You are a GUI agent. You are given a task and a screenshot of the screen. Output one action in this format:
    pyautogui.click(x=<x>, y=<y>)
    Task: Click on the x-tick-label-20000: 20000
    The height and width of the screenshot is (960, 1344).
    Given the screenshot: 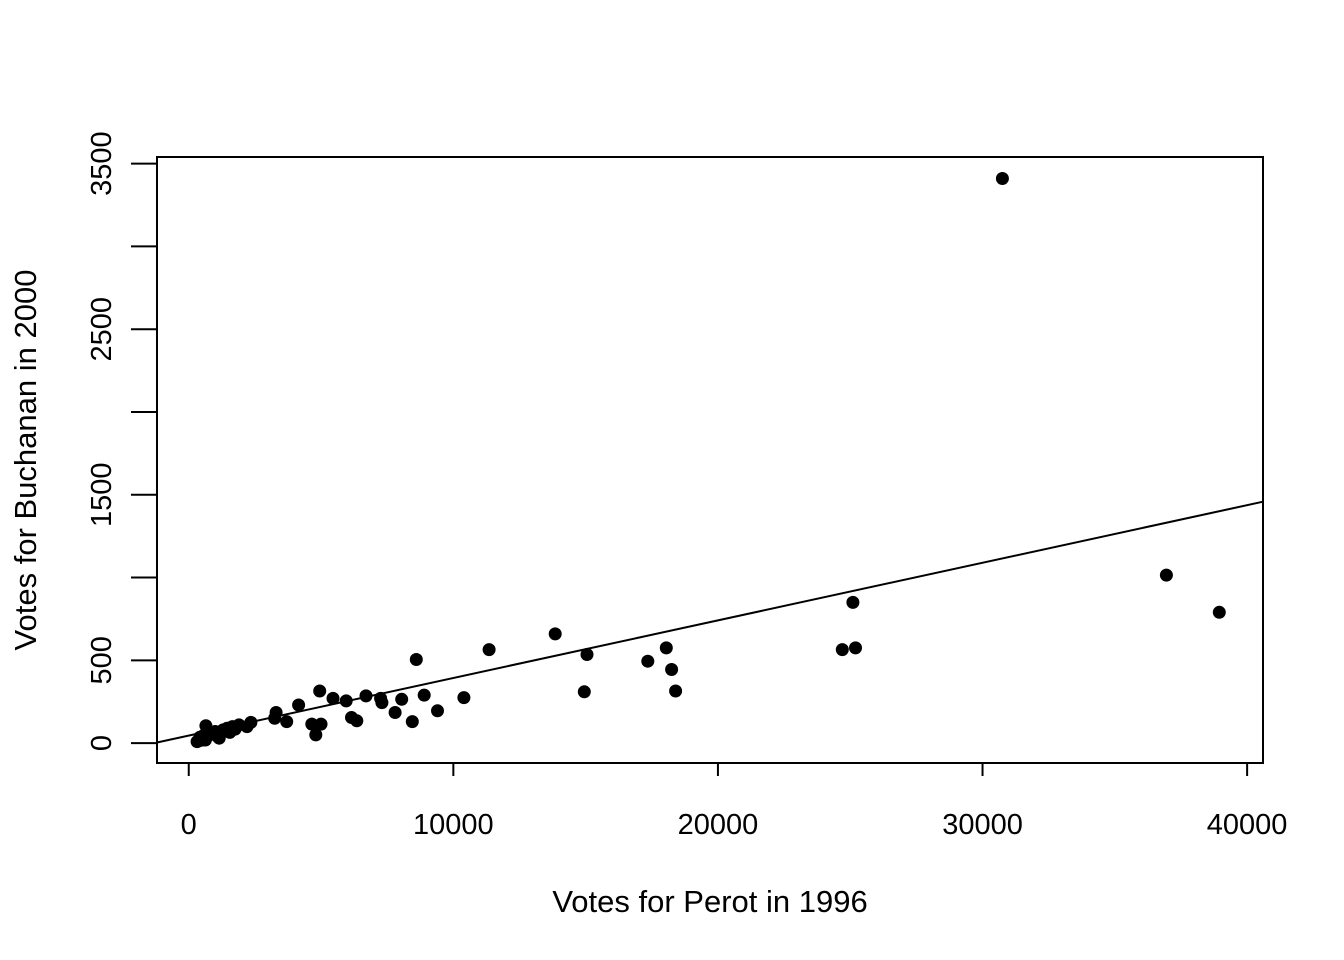 What is the action you would take?
    pyautogui.click(x=718, y=825)
    